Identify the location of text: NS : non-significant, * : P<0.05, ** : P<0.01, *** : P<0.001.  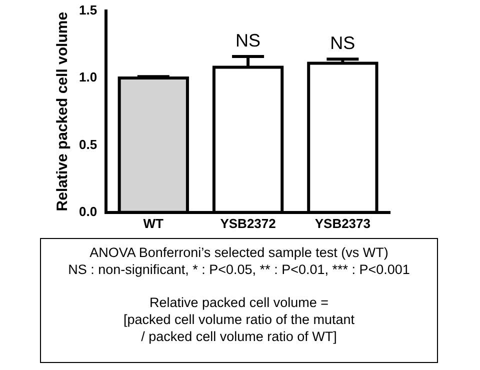
(239, 269).